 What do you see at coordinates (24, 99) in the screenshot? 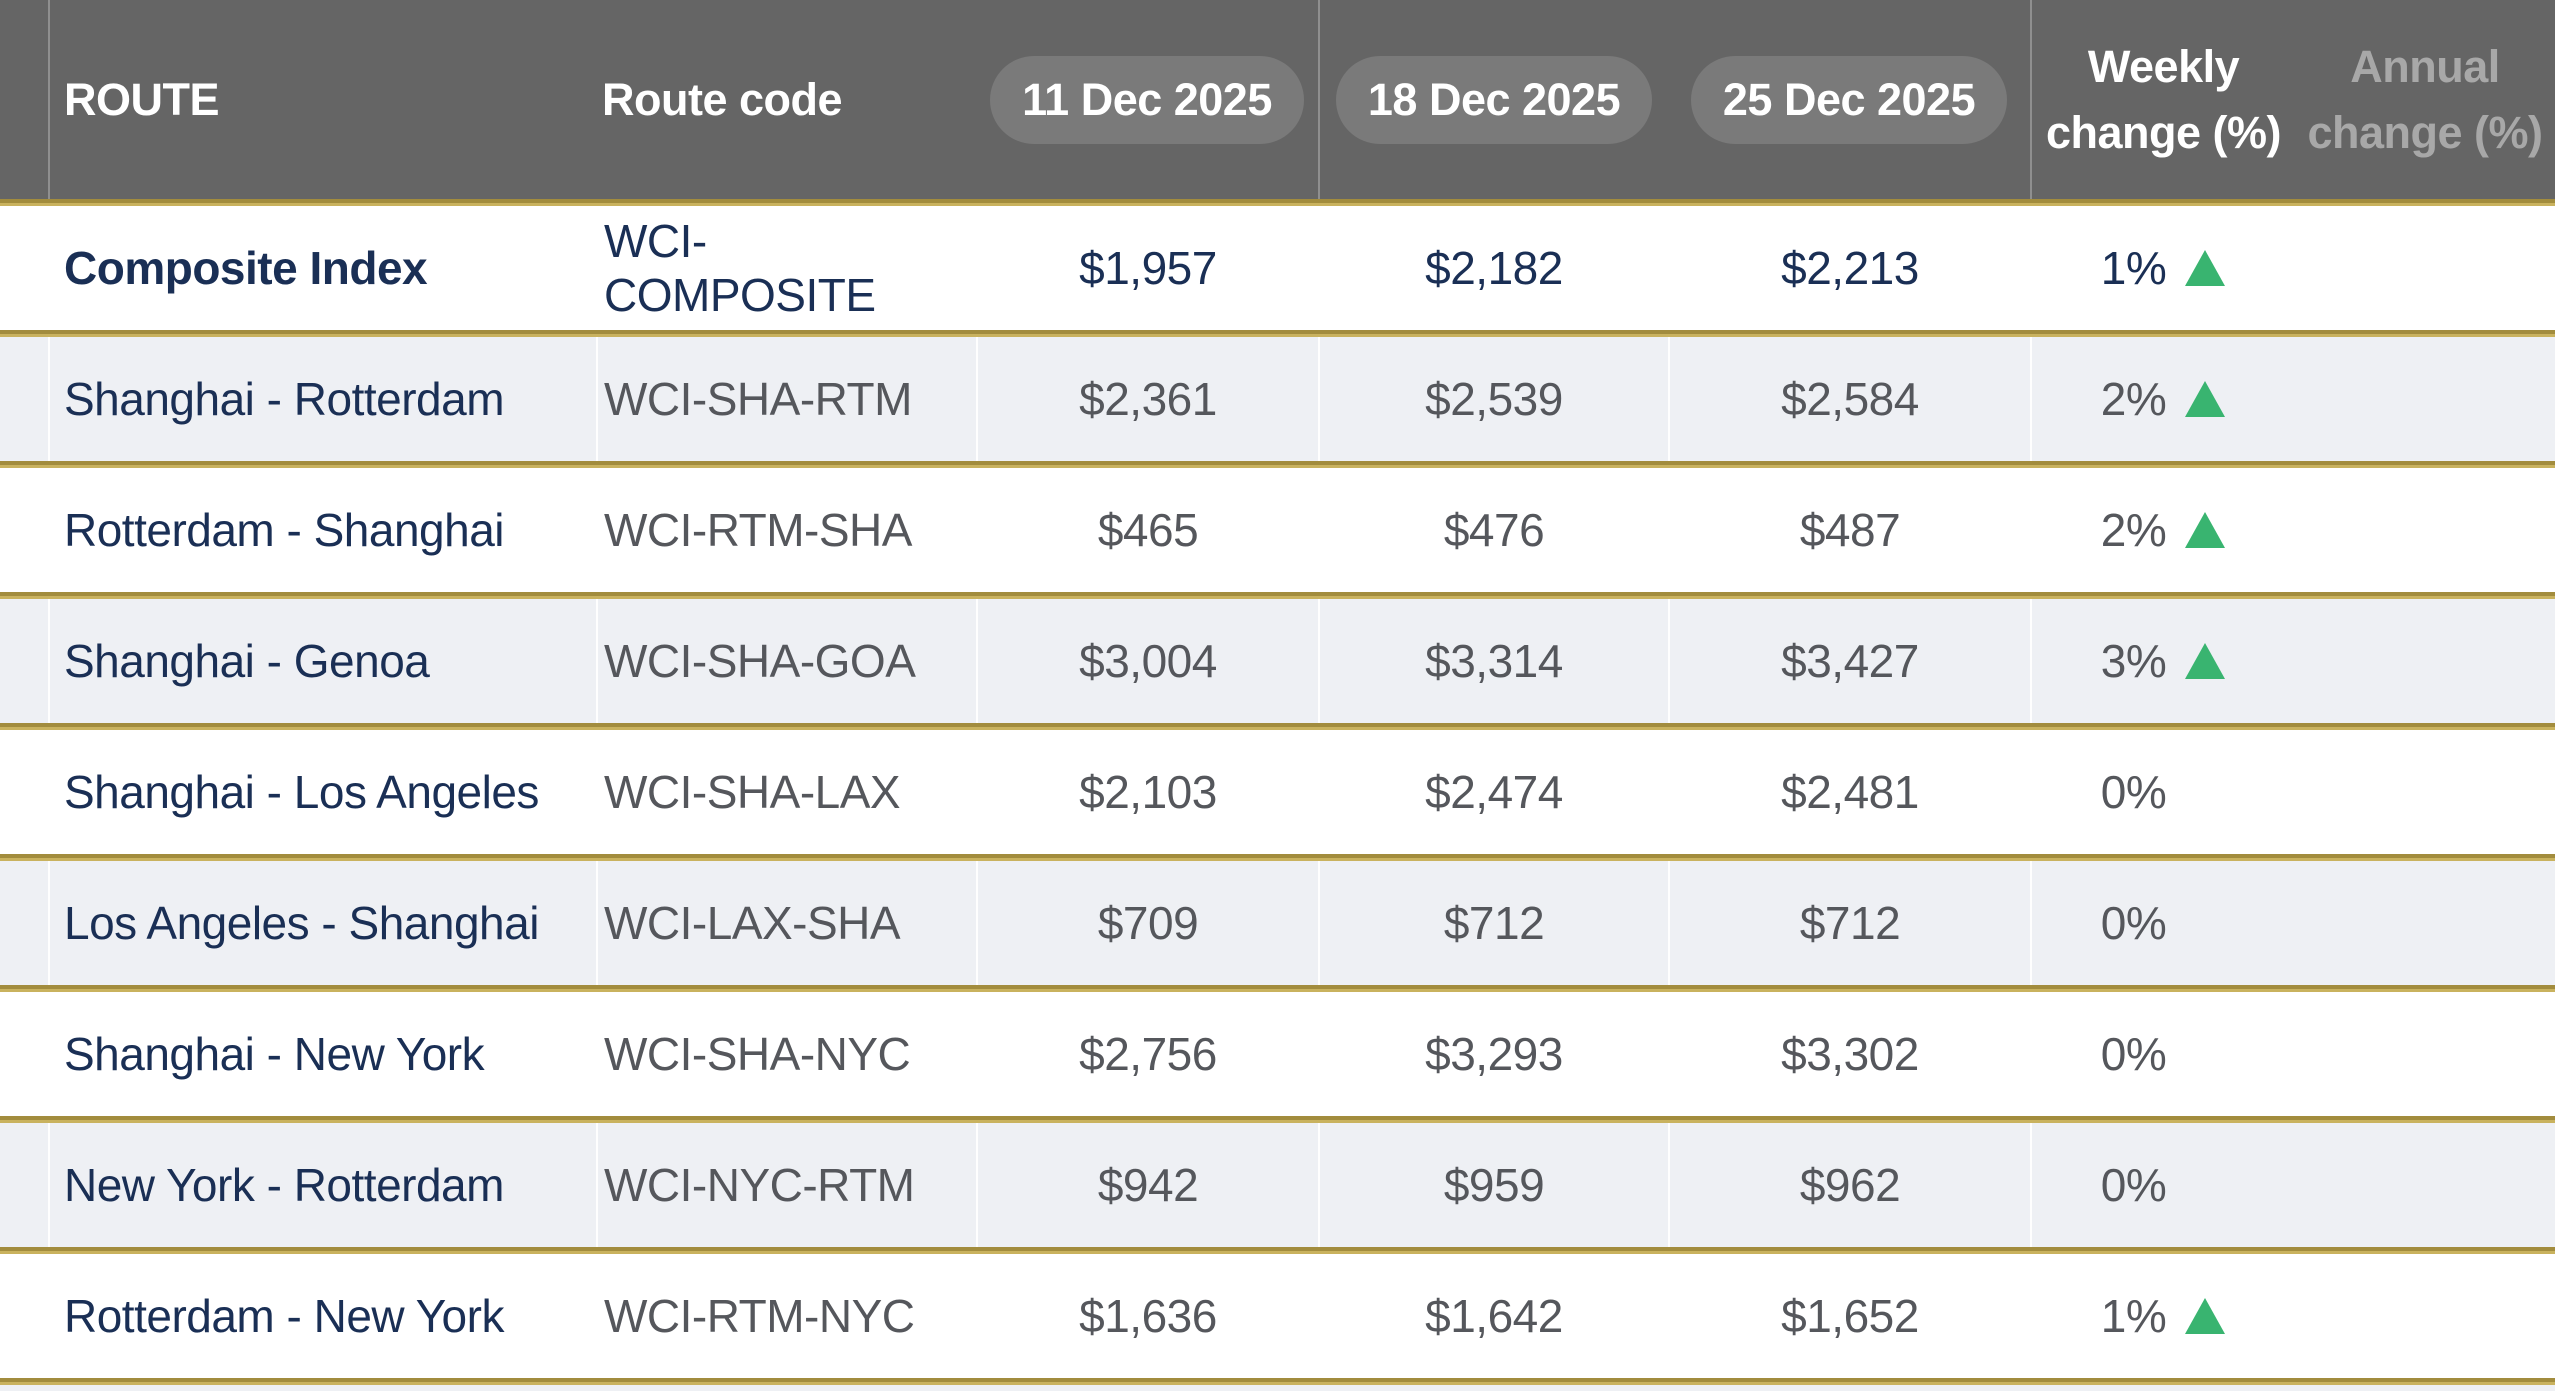
I see `header-gutter` at bounding box center [24, 99].